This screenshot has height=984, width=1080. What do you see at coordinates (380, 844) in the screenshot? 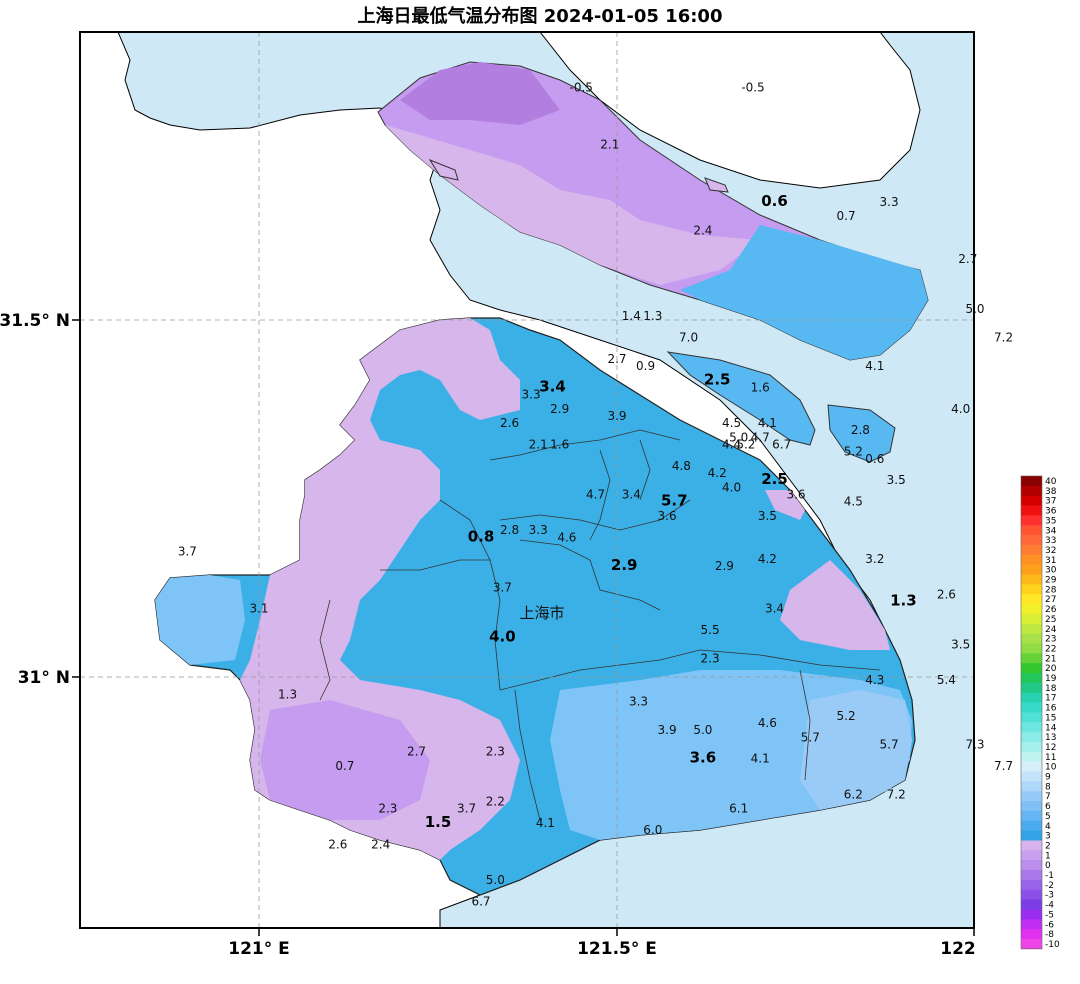
I see `station-value: 2.4` at bounding box center [380, 844].